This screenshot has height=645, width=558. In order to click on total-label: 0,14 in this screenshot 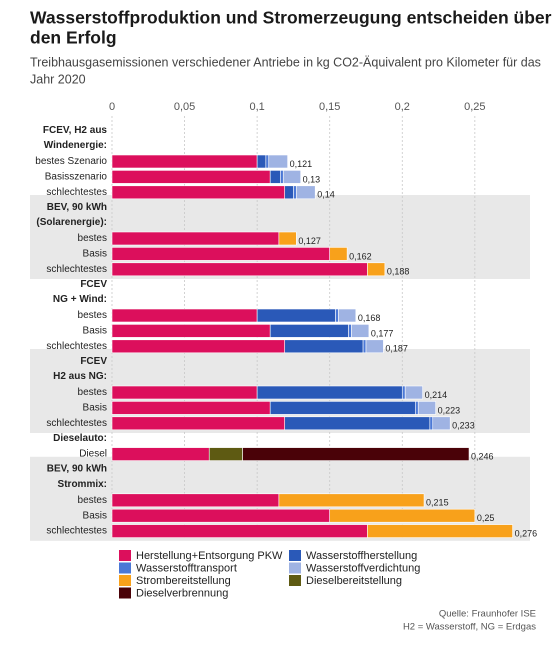, I will do `click(326, 195)`.